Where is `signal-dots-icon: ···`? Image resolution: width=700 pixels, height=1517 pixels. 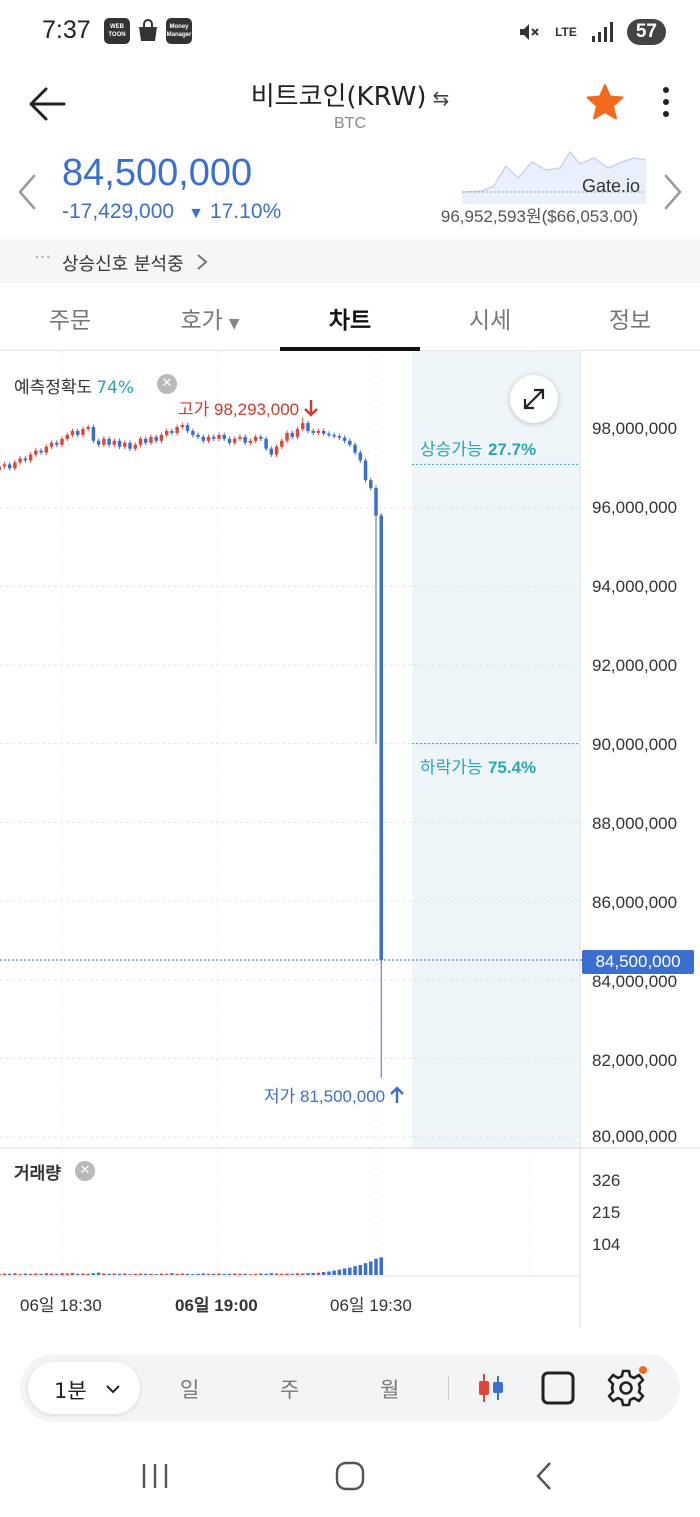
signal-dots-icon: ··· is located at coordinates (43, 257).